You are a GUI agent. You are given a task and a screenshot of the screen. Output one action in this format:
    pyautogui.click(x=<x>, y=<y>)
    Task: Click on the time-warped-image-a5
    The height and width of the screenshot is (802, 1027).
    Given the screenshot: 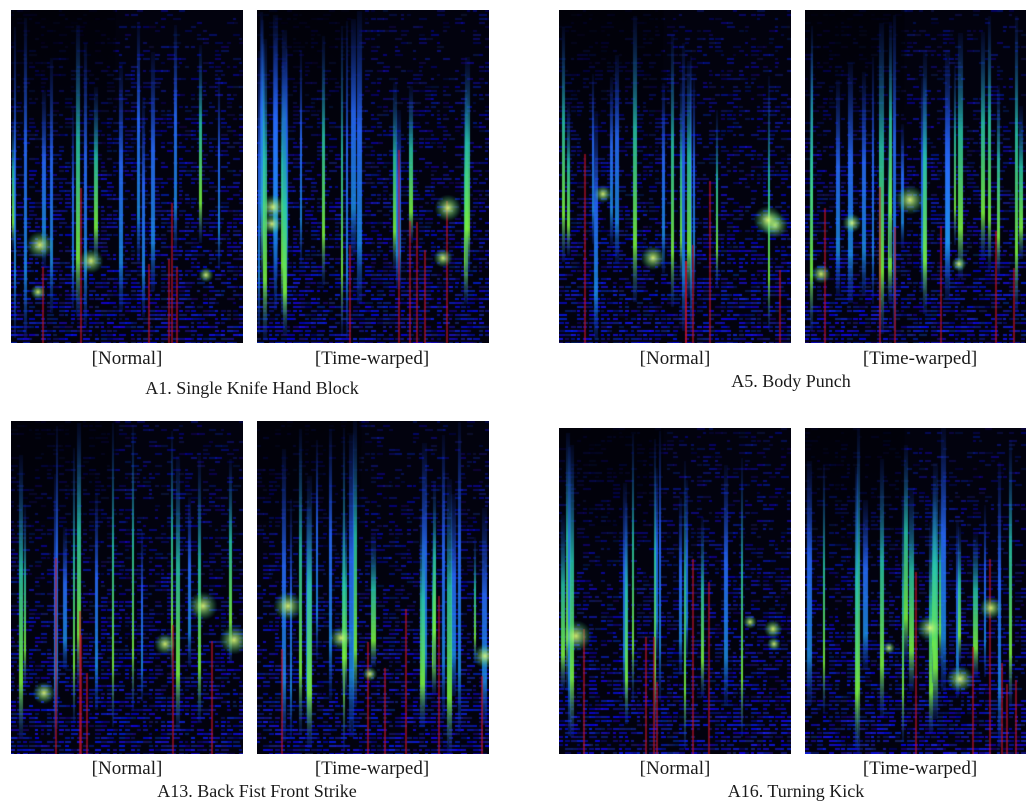 What is the action you would take?
    pyautogui.click(x=915, y=176)
    